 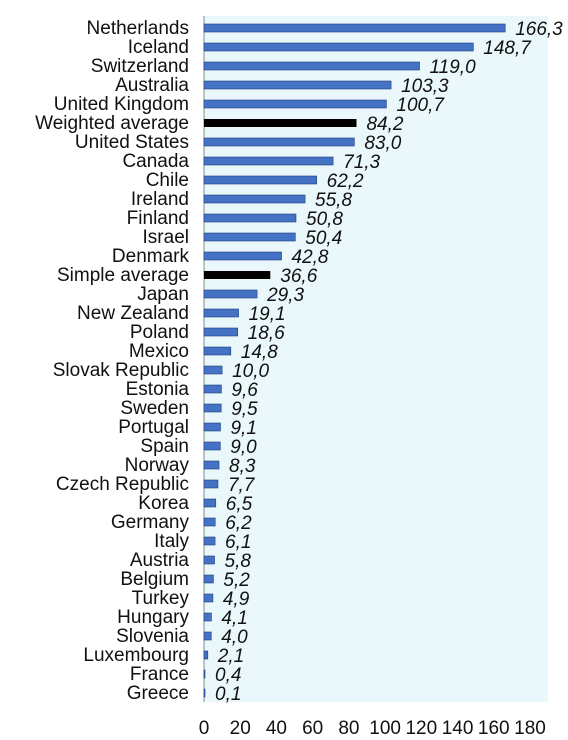 I want to click on value-label-new-zealand: 19,1, so click(x=267, y=314).